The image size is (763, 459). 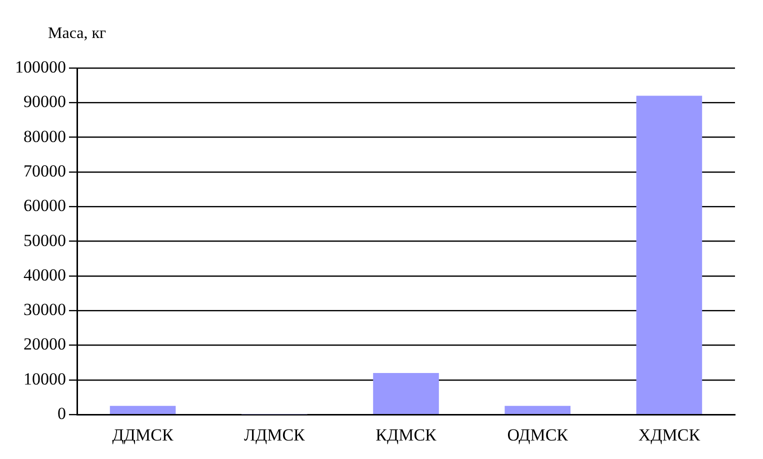 I want to click on y-axis-title: Маса, кг, so click(x=77, y=33).